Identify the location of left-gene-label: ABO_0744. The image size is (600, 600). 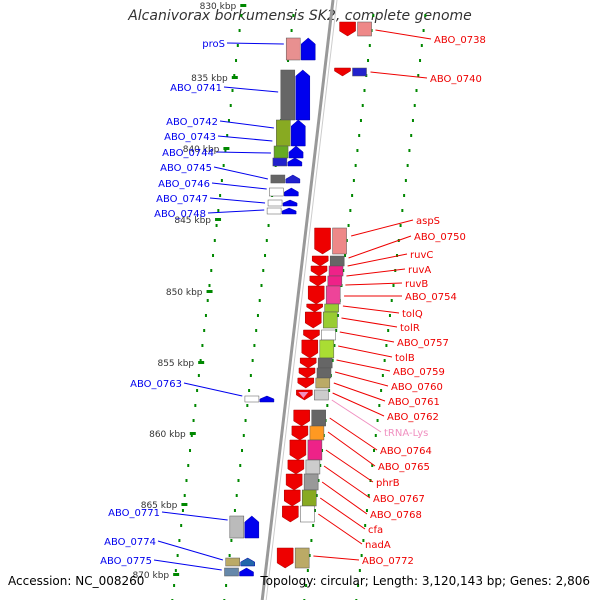
(188, 153).